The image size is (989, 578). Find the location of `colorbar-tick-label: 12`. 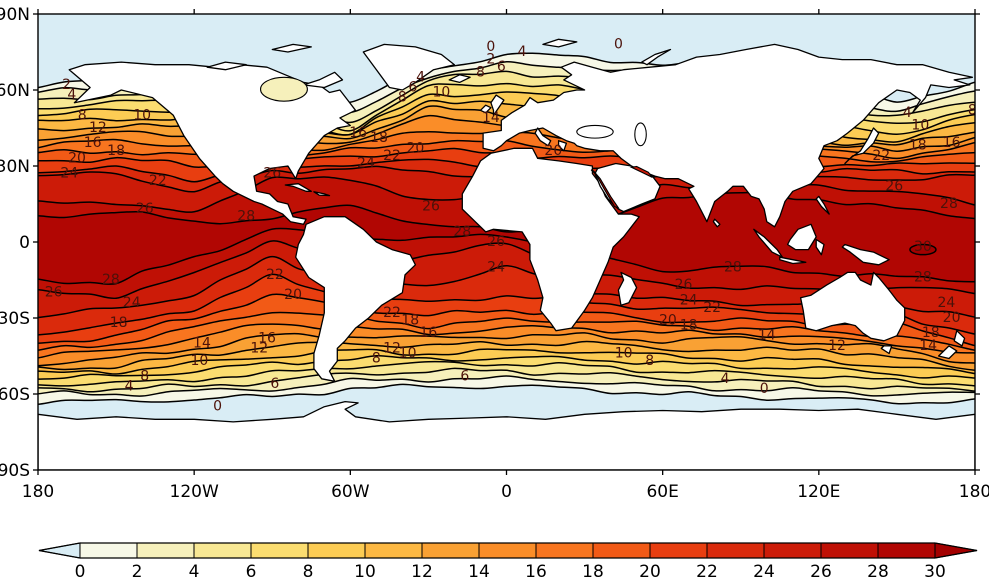

colorbar-tick-label: 12 is located at coordinates (422, 570).